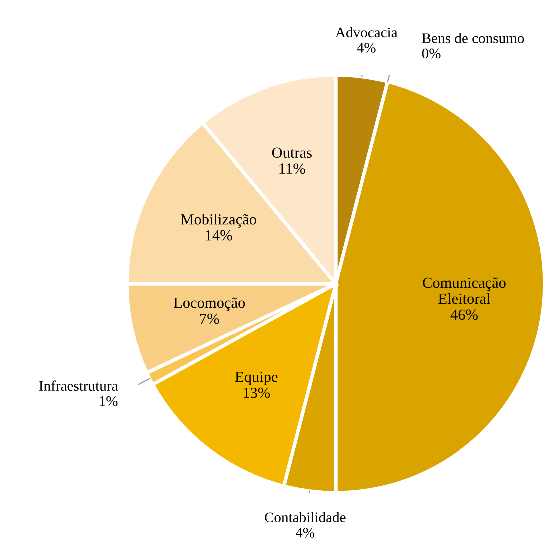  Describe the element at coordinates (464, 315) in the screenshot. I see `data-label: 46%` at that location.